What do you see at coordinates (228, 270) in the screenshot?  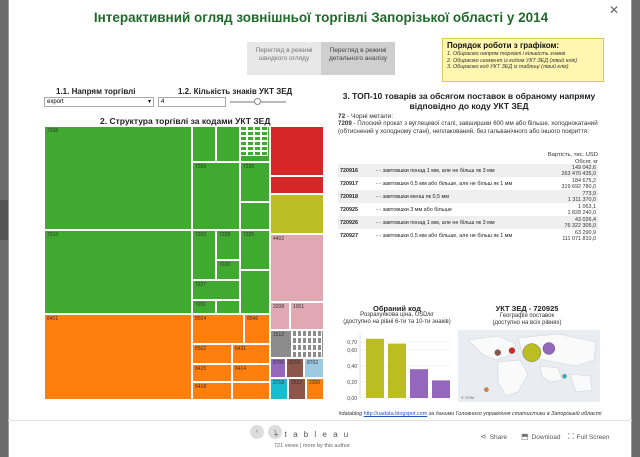 I see `treemap-cell: 7220` at bounding box center [228, 270].